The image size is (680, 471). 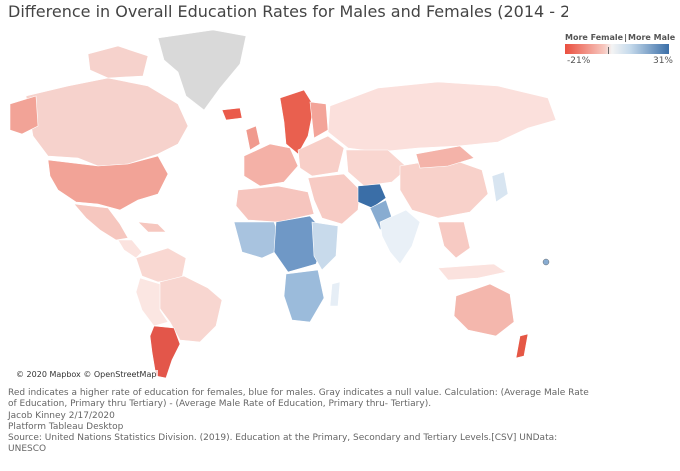 What do you see at coordinates (259, 240) in the screenshot?
I see `region-west-africa` at bounding box center [259, 240].